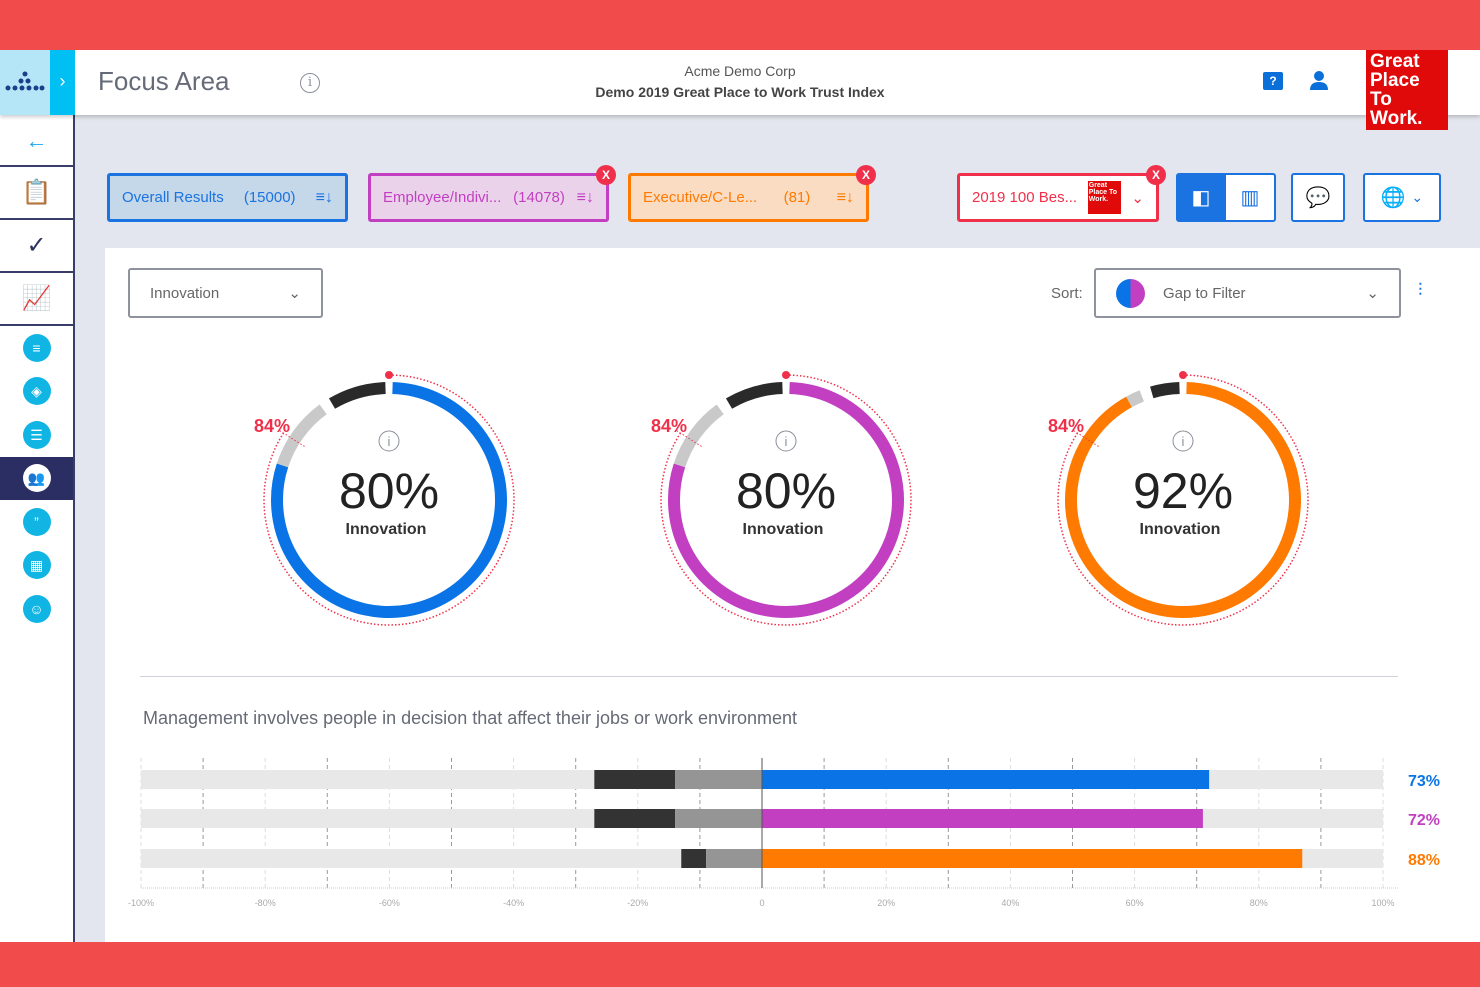  Describe the element at coordinates (1407, 90) in the screenshot. I see `gptw-logo: Great Place To Work.` at that location.